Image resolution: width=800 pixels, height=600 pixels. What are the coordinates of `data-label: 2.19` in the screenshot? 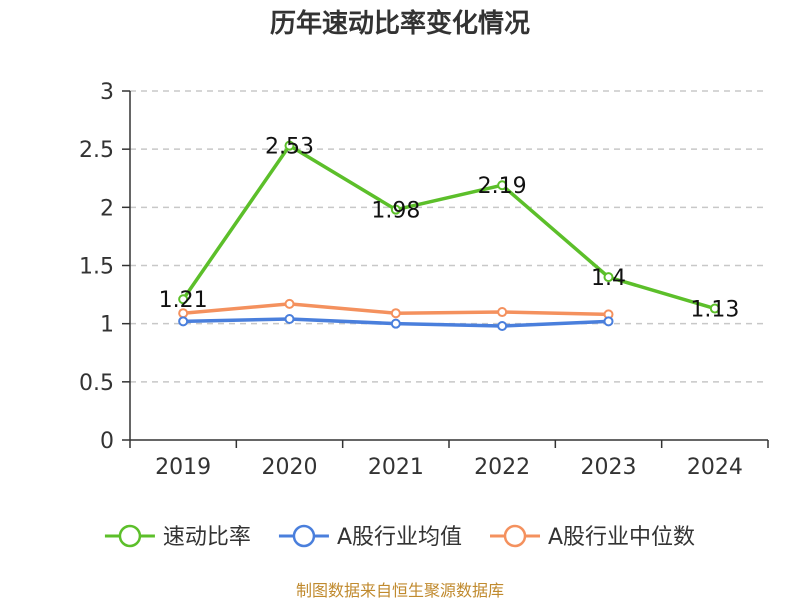 It's located at (502, 186).